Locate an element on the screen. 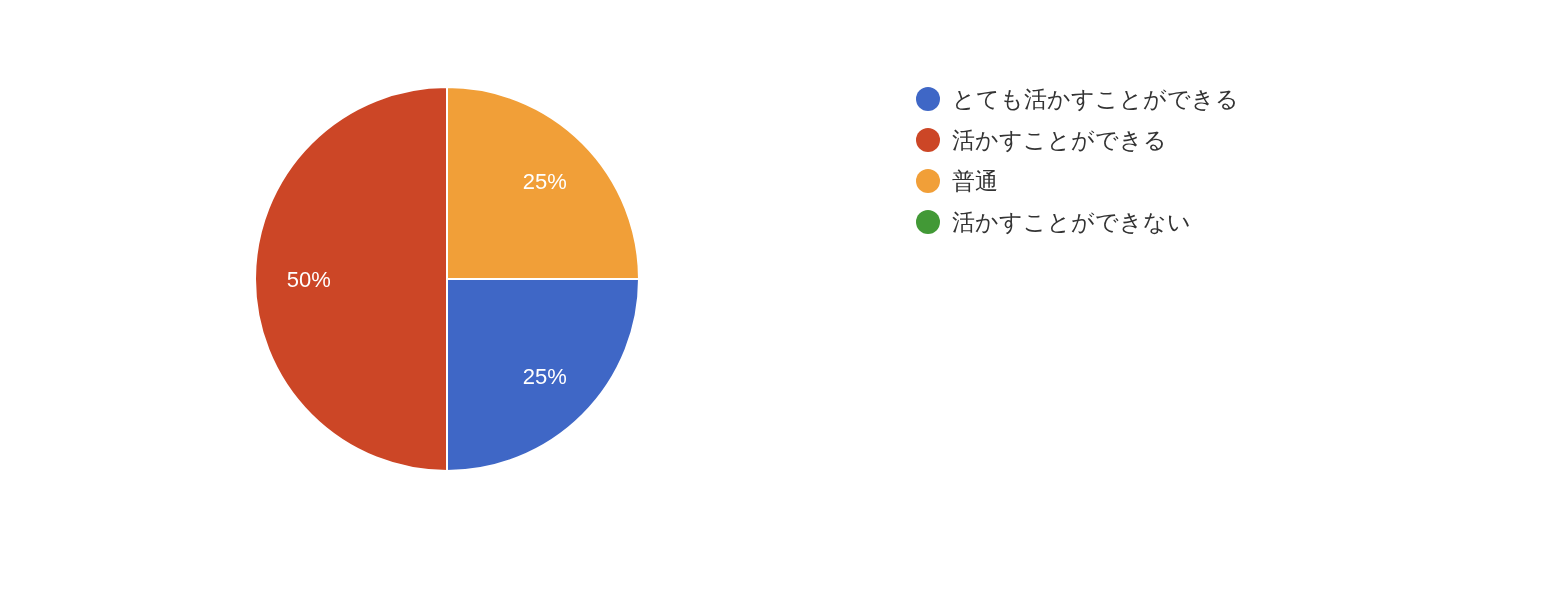 The height and width of the screenshot is (612, 1548). legend-label: 活かすことができない is located at coordinates (1071, 222).